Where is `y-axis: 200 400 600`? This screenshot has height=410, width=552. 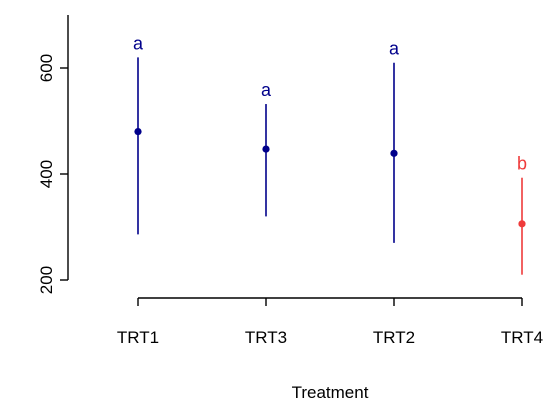
y-axis: 200 400 600 is located at coordinates (53, 154).